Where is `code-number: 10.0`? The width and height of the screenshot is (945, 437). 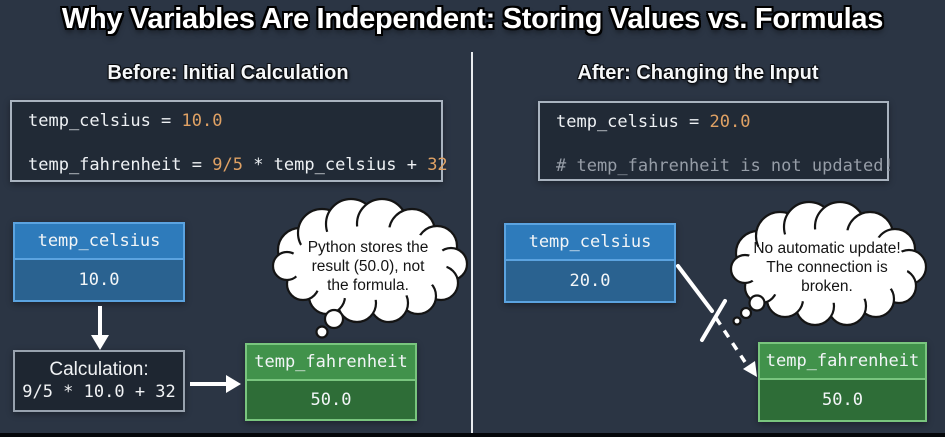
code-number: 10.0 is located at coordinates (202, 121).